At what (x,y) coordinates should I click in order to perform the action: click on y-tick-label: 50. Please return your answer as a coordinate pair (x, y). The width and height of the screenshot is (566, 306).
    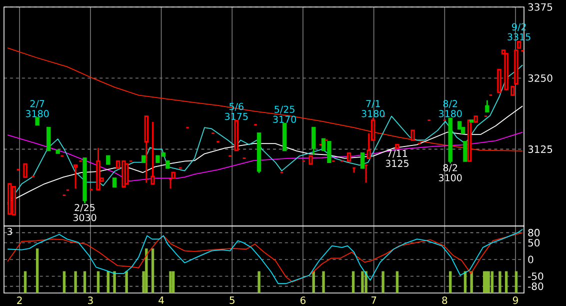
    Looking at the image, I should click on (534, 242).